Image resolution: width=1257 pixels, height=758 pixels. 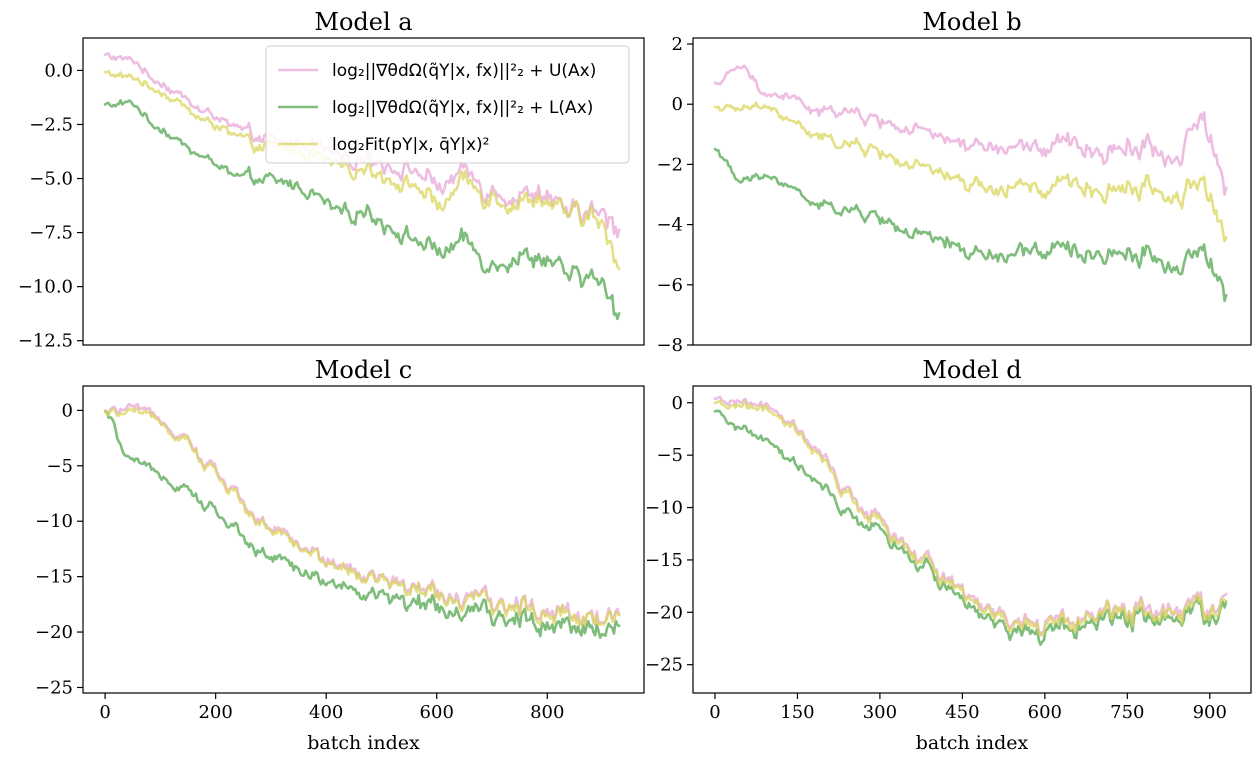 I want to click on model-a-y-tick-label: −2.5, so click(x=51, y=124).